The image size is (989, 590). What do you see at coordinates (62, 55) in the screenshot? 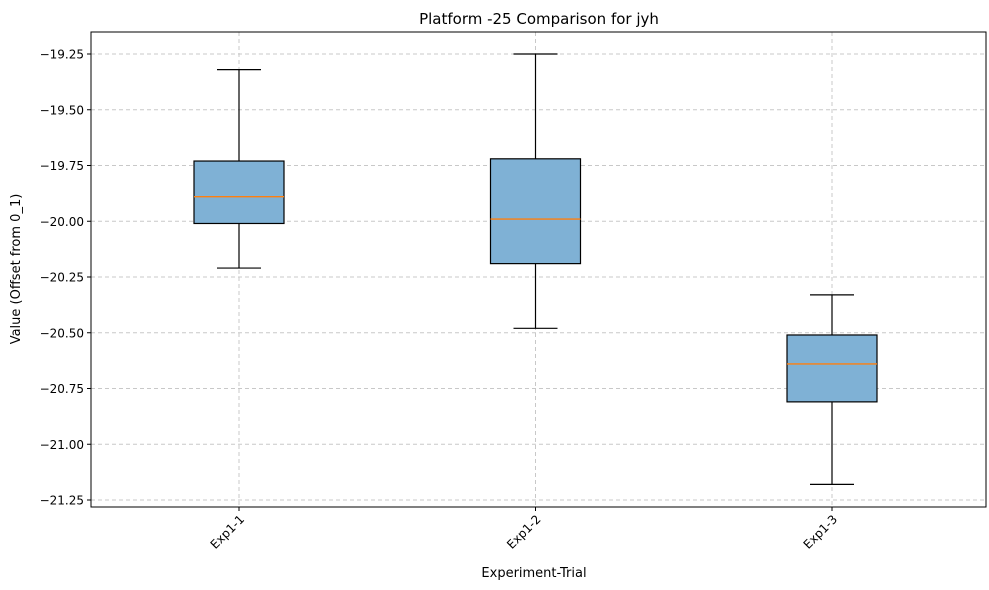
I see `y-tick-label: −19.25` at bounding box center [62, 55].